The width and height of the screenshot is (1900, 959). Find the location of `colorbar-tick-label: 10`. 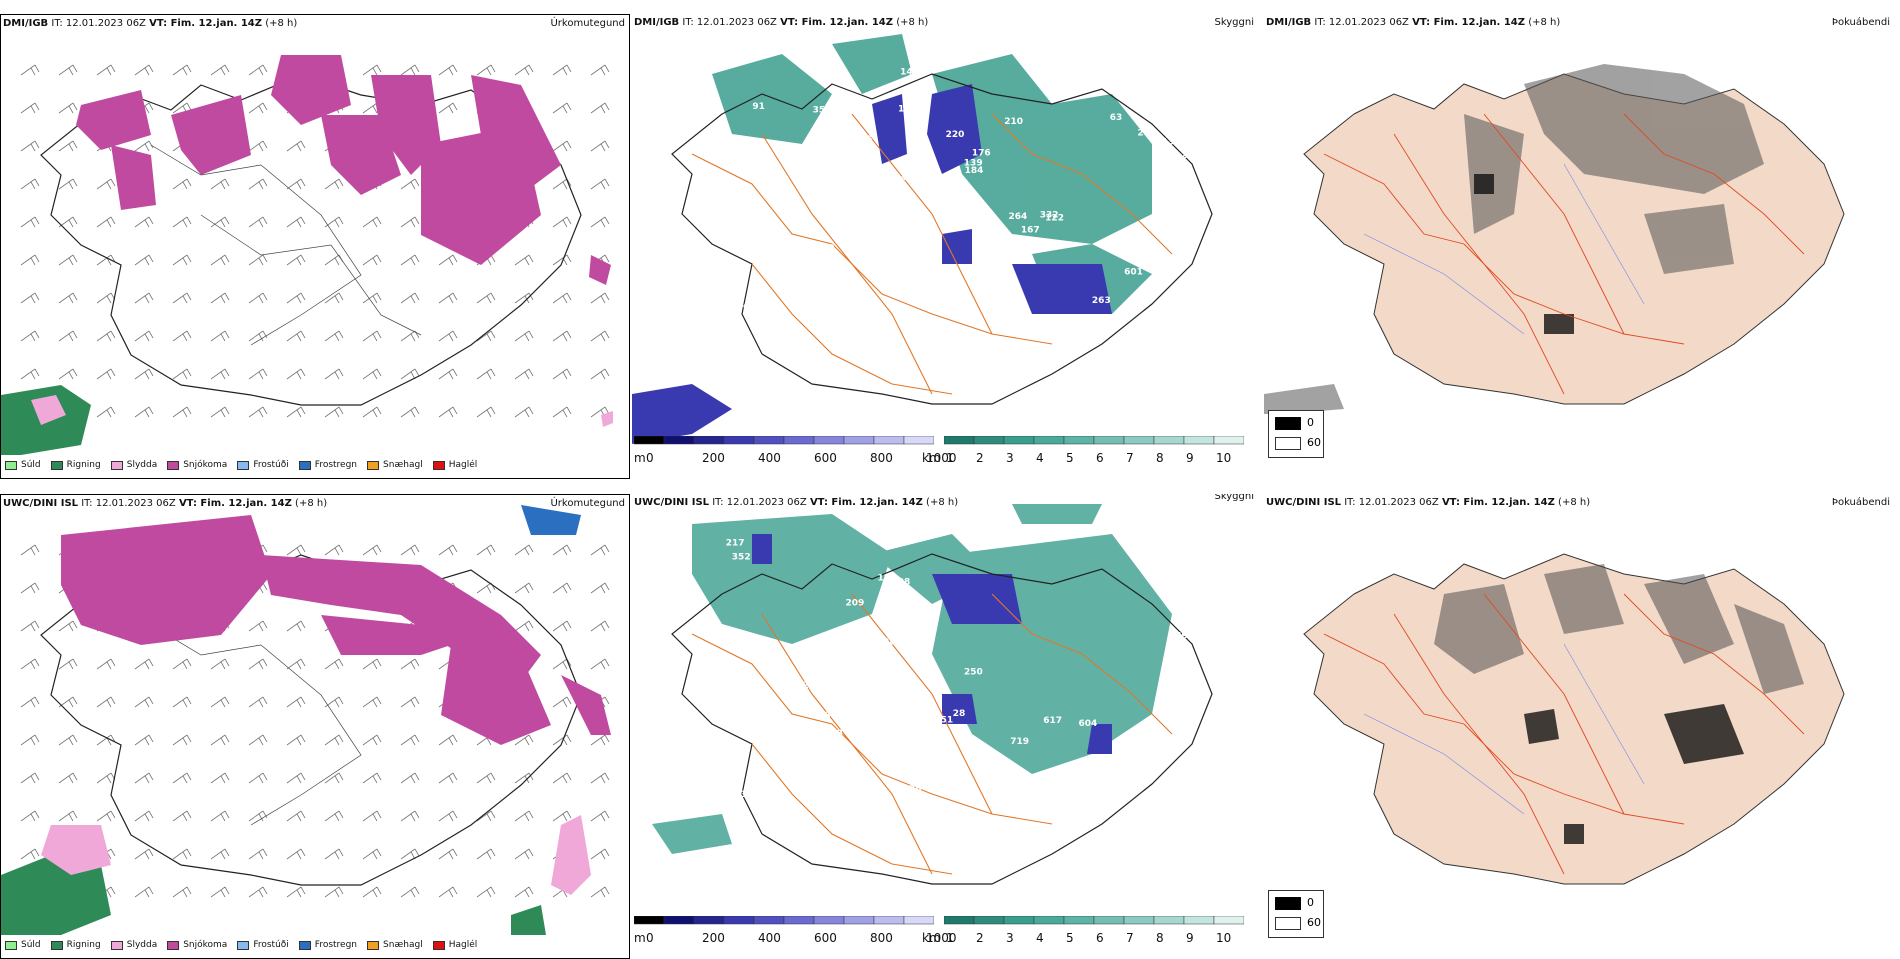

colorbar-tick-label: 10 is located at coordinates (1224, 938).